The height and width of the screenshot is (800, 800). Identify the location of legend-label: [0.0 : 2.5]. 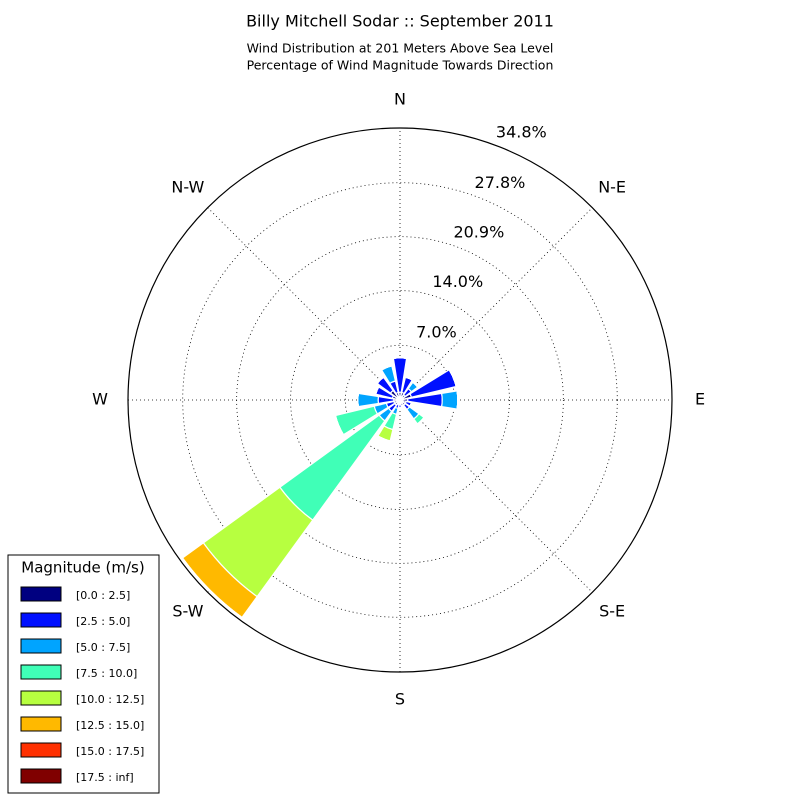
(103, 595).